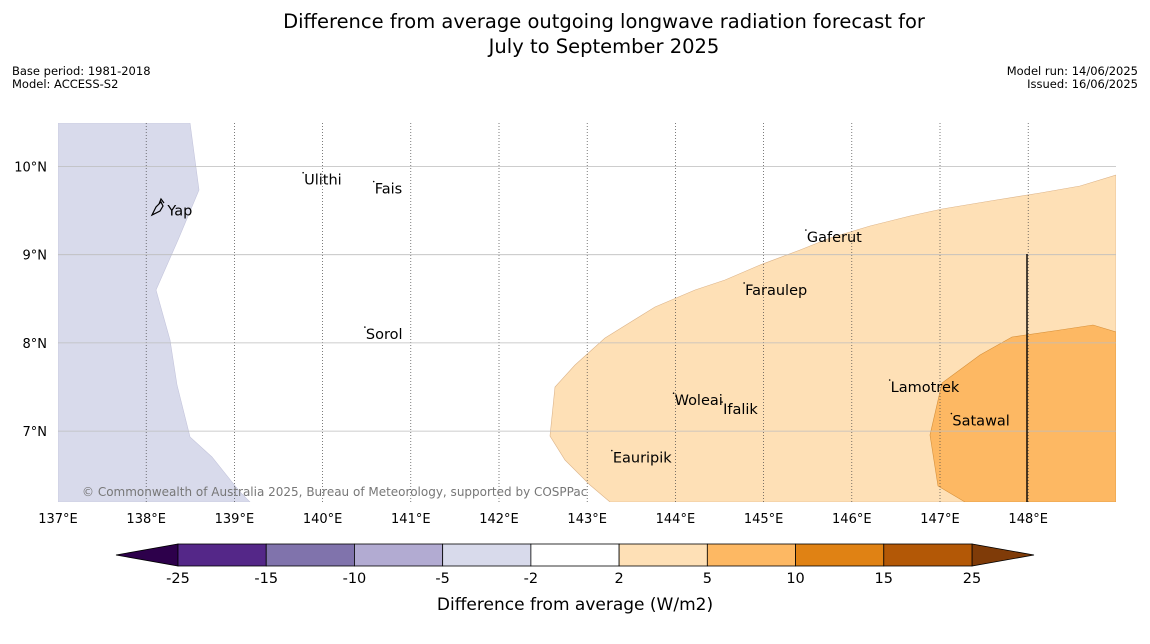 Image resolution: width=1150 pixels, height=644 pixels. Describe the element at coordinates (235, 519) in the screenshot. I see `longitude-label: 139°E` at that location.